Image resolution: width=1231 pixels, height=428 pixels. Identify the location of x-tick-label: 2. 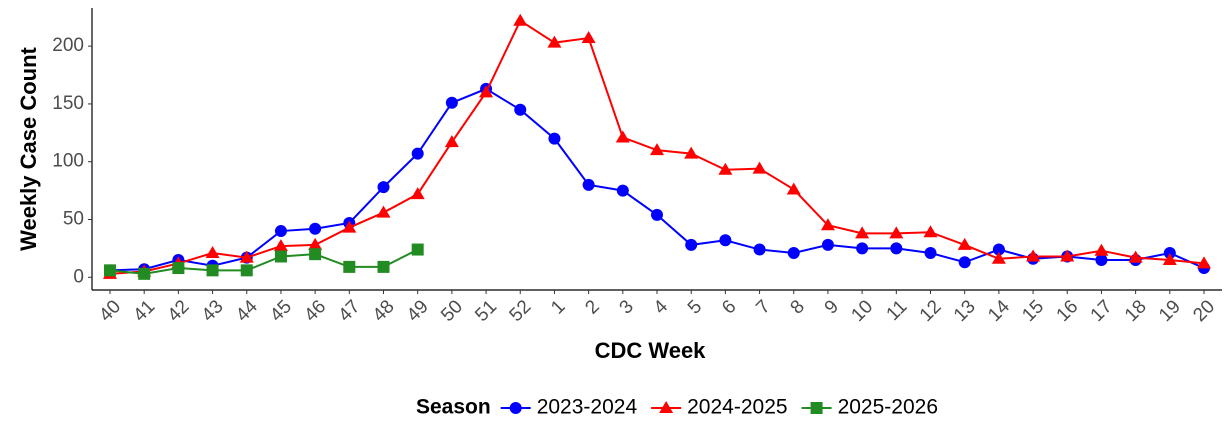
(592, 307).